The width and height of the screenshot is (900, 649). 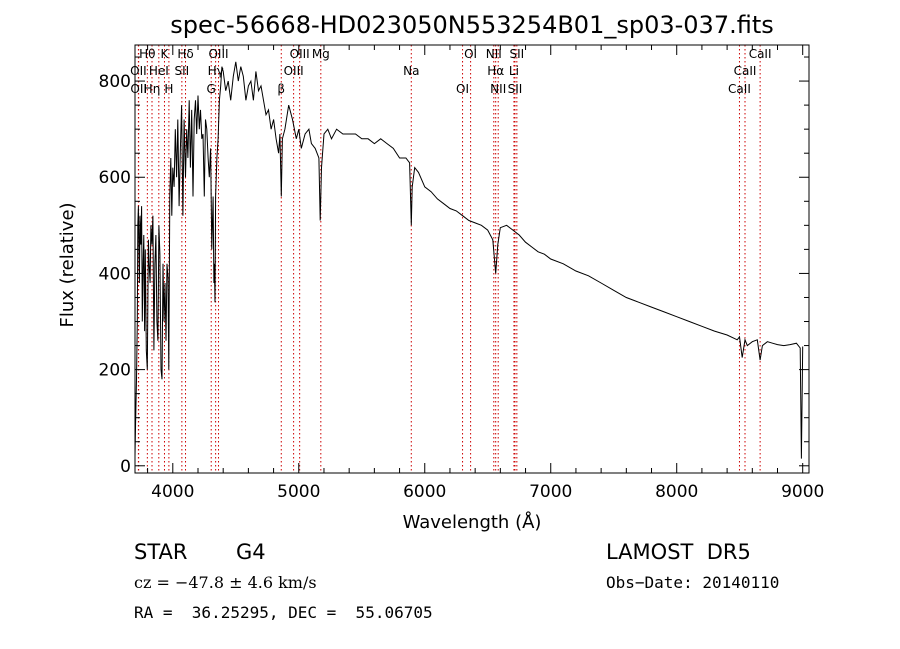 What do you see at coordinates (251, 552) in the screenshot?
I see `spectral-subclass: G4` at bounding box center [251, 552].